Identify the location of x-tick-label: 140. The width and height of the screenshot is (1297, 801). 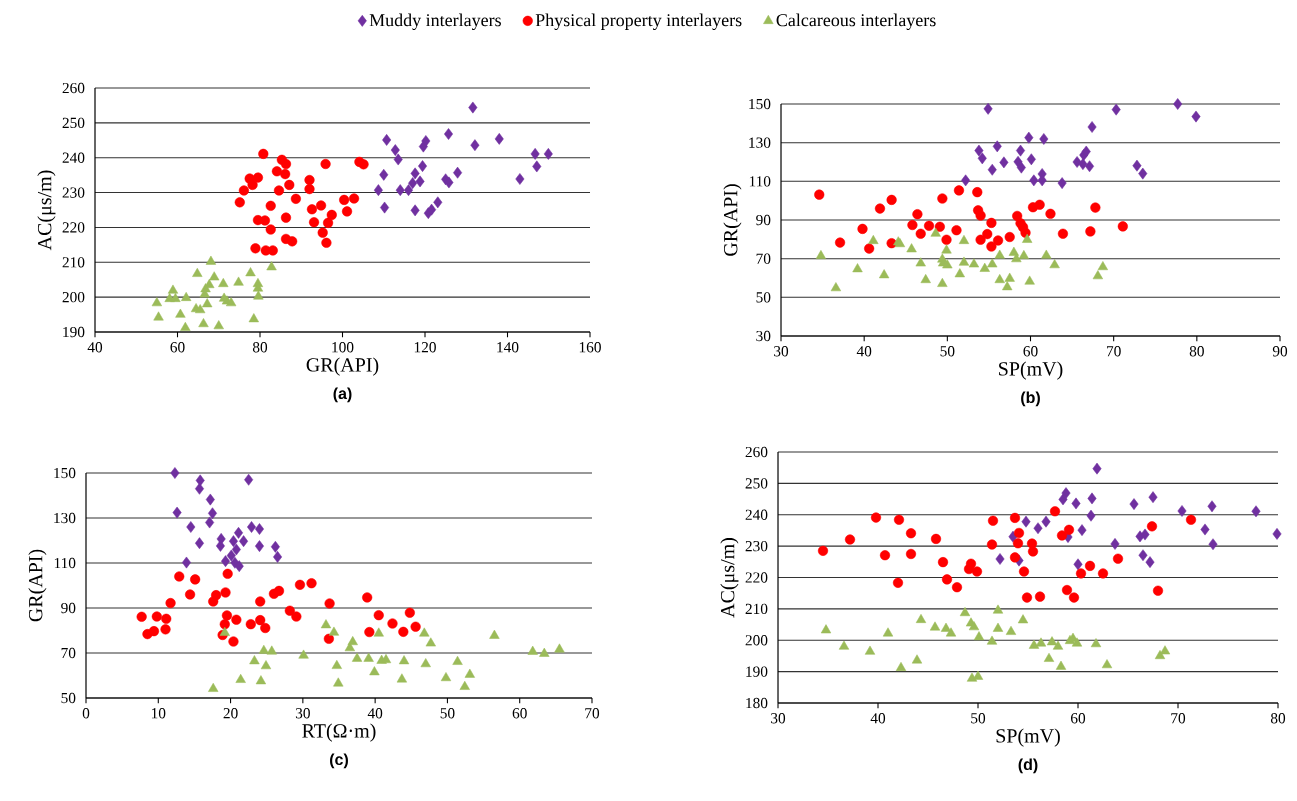
(508, 347).